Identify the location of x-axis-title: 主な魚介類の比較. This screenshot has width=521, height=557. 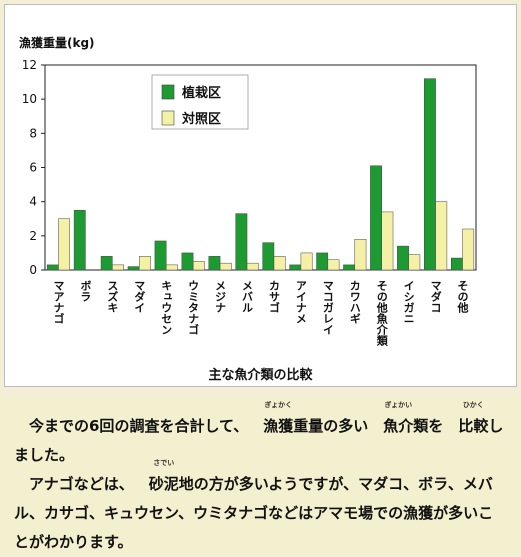
(260, 375).